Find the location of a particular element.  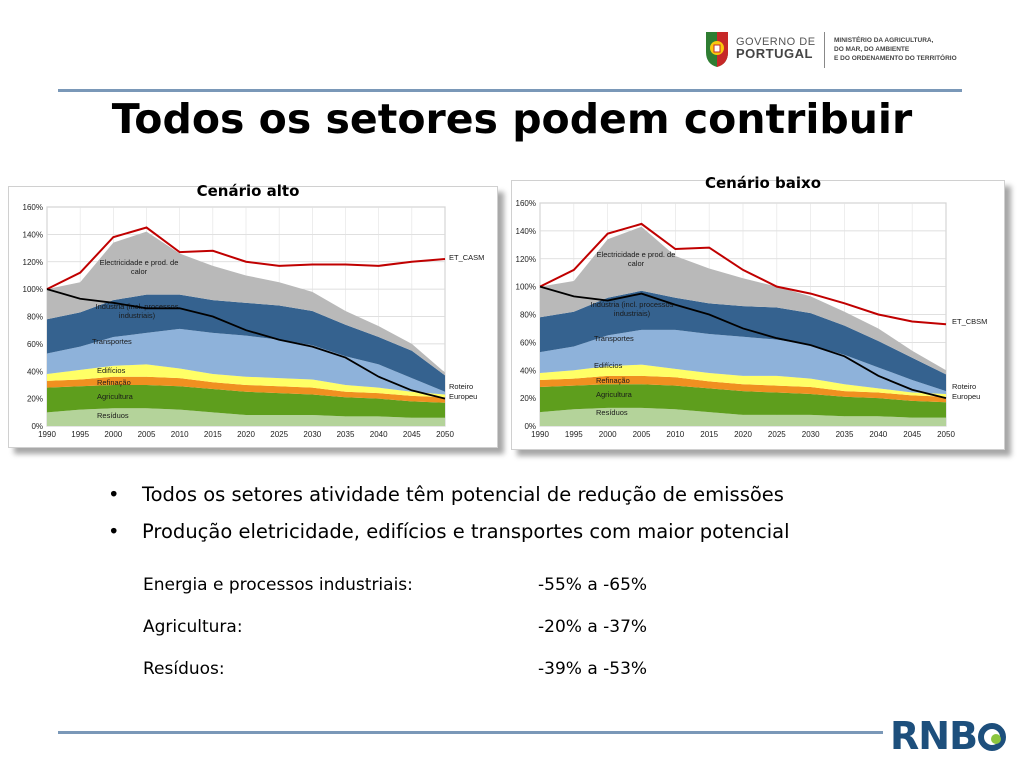

reduction-range: -20% a -37% is located at coordinates (593, 627).